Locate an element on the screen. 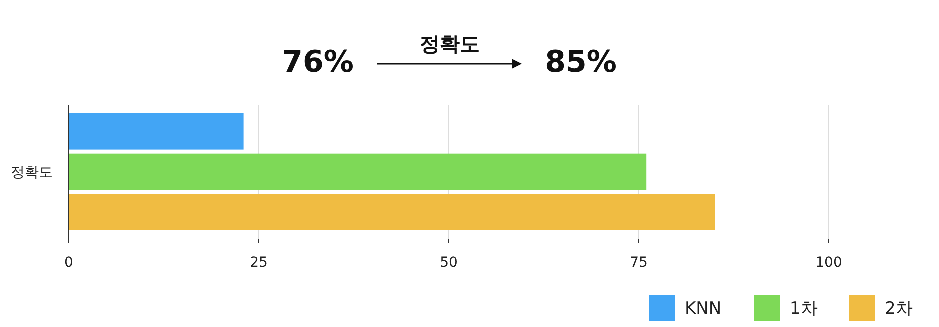 This screenshot has height=327, width=939. x-tick-label: 25 is located at coordinates (259, 263).